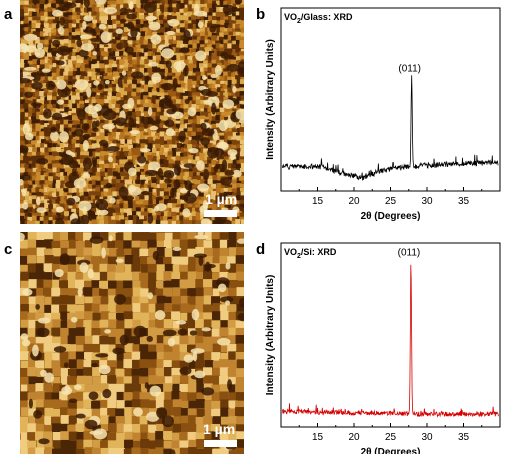 The height and width of the screenshot is (454, 505). What do you see at coordinates (318, 18) in the screenshot?
I see `chart-title: VO2/Glass: XRD` at bounding box center [318, 18].